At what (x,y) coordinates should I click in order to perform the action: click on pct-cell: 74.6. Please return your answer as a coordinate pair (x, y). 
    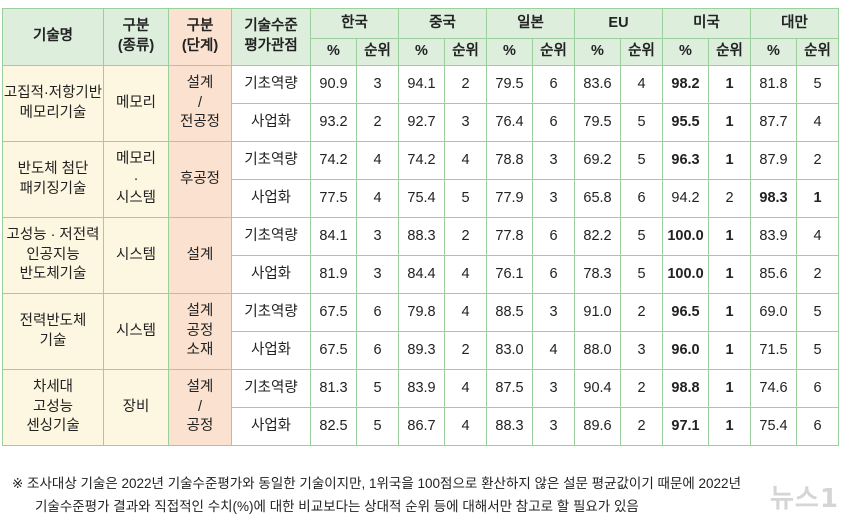
    Looking at the image, I should click on (773, 388).